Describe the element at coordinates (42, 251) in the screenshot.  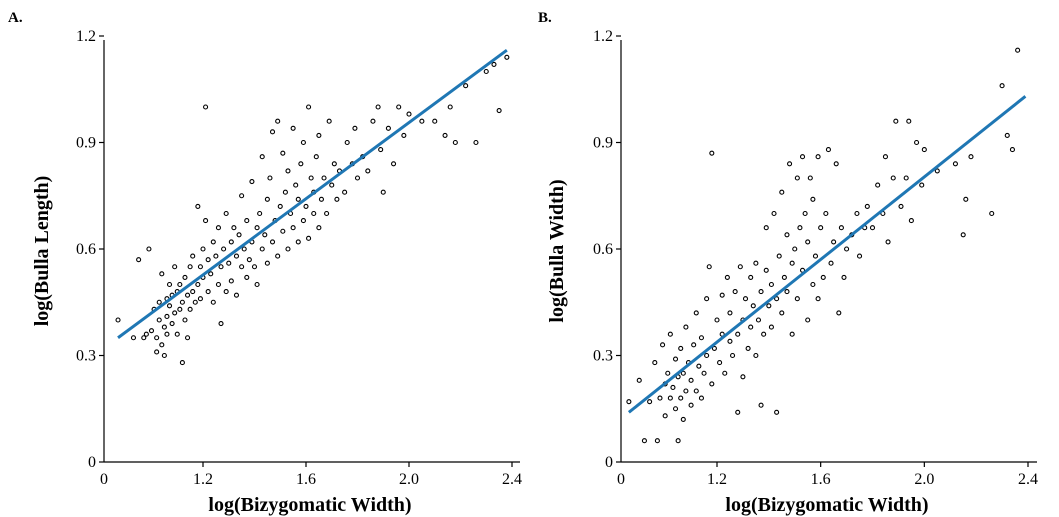
I see `panel-a-y-label: log(Bulla Length)` at that location.